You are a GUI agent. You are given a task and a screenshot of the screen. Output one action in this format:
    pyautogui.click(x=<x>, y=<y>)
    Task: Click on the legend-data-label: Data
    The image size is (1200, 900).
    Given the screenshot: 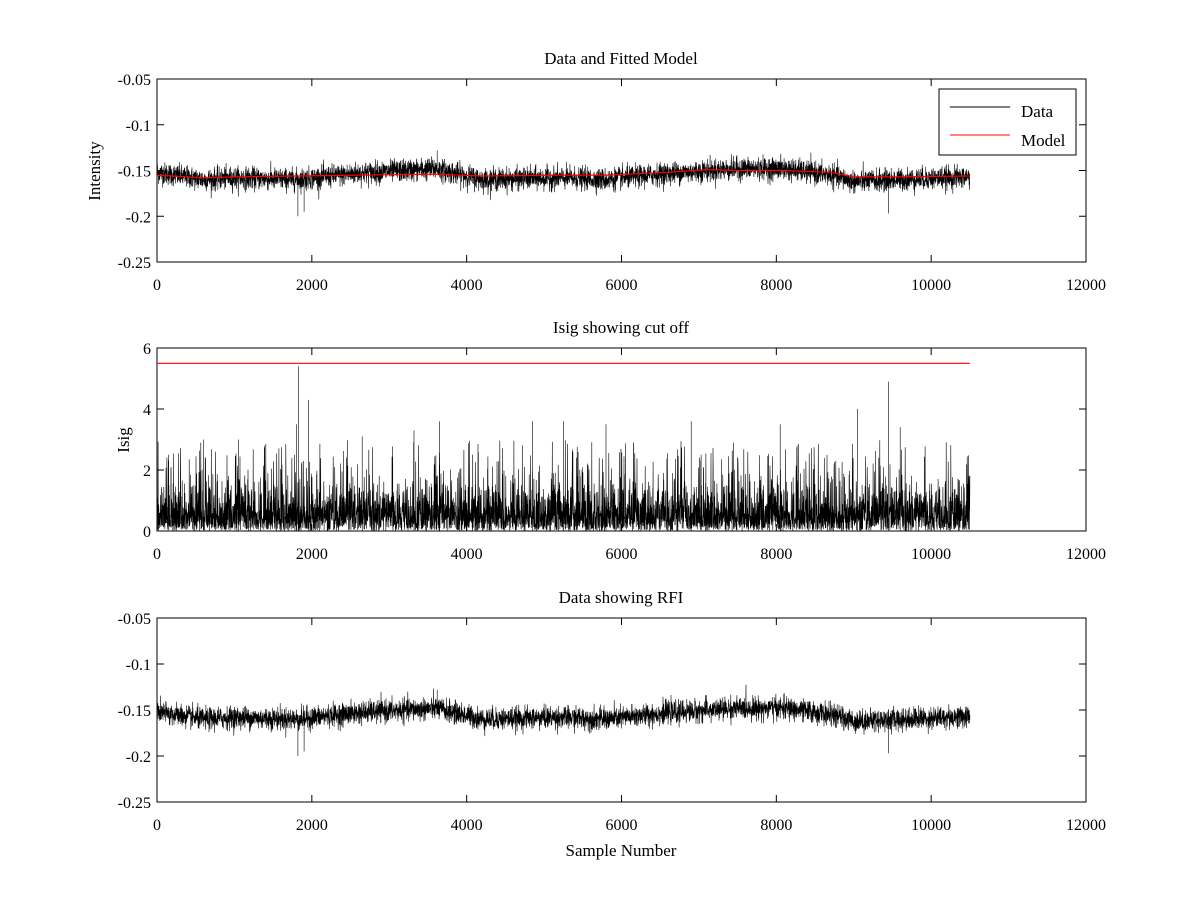 What is the action you would take?
    pyautogui.click(x=1037, y=111)
    